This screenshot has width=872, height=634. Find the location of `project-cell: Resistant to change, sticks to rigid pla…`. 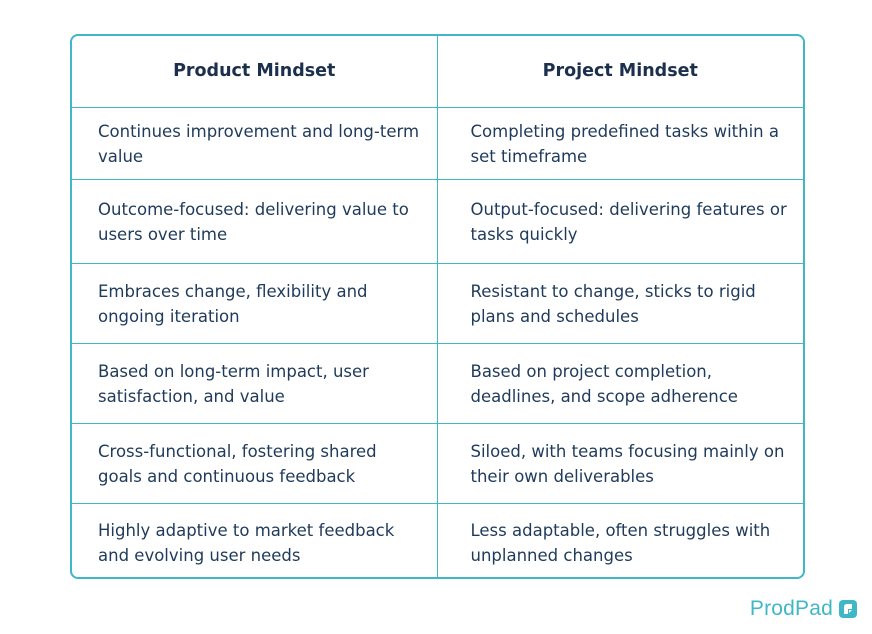

project-cell: Resistant to change, sticks to rigid pla… is located at coordinates (613, 303).